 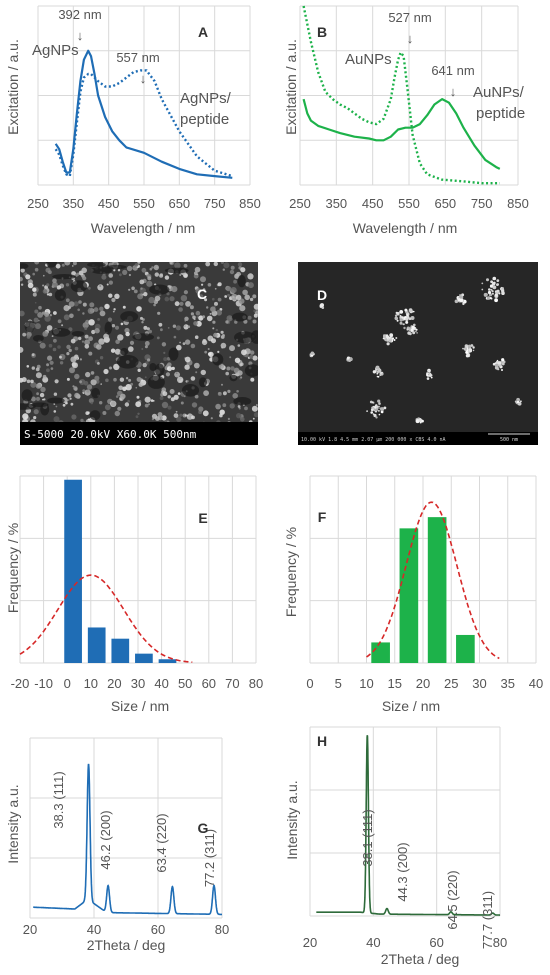 I want to click on panel-a-y-axis-label: Excitation / a.u., so click(x=13, y=87).